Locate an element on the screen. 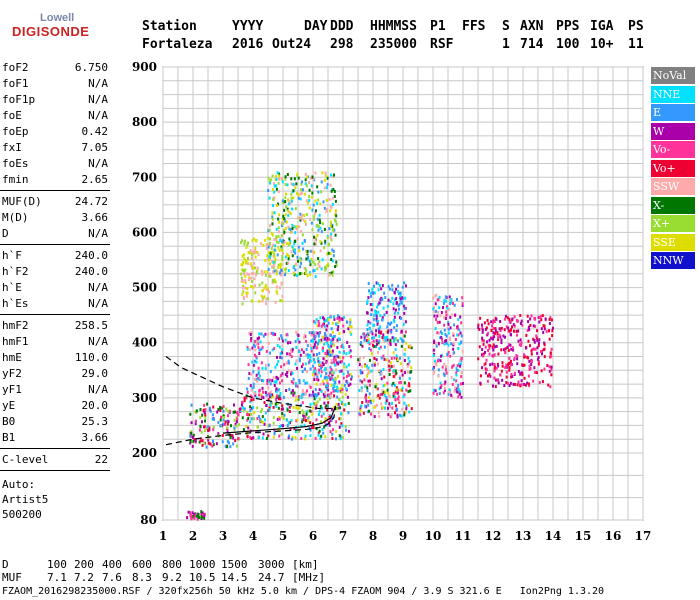 The width and height of the screenshot is (700, 600). header-value-5: RSF is located at coordinates (442, 44).